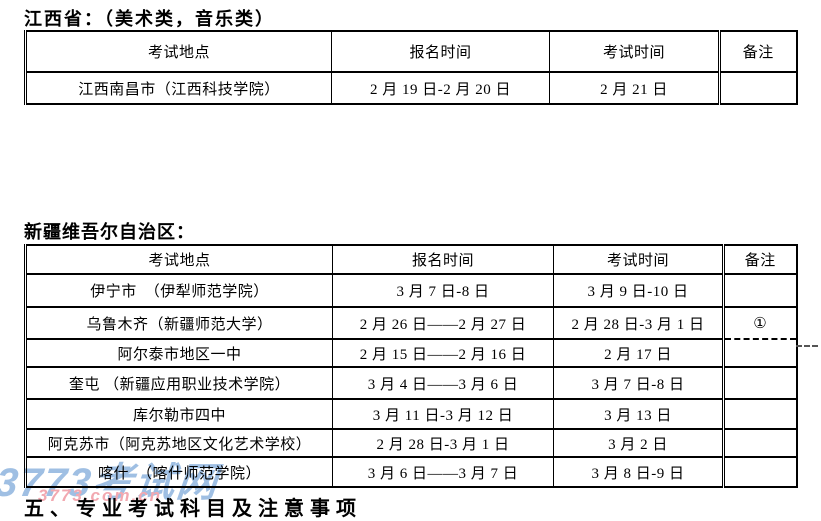 Image resolution: width=821 pixels, height=521 pixels. What do you see at coordinates (179, 383) in the screenshot?
I see `cell-exam-location: 奎屯 （新疆应用职业技术学院）` at bounding box center [179, 383].